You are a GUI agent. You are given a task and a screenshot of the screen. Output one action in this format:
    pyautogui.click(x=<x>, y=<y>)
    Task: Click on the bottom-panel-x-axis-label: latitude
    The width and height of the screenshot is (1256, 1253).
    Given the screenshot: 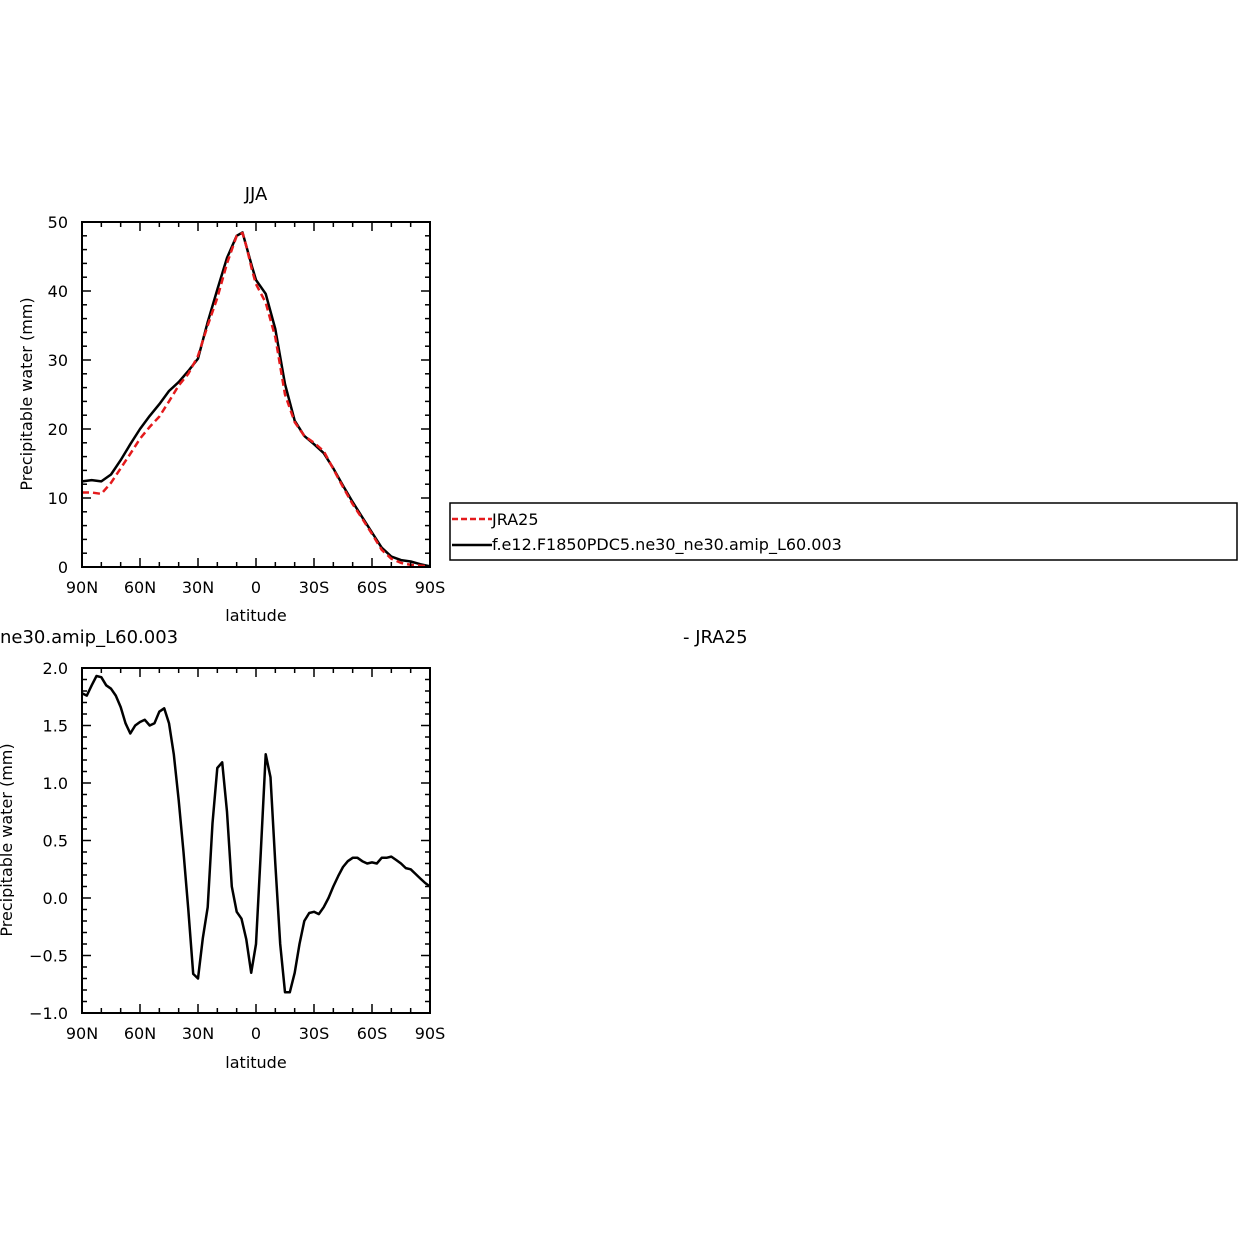 What is the action you would take?
    pyautogui.click(x=255, y=1062)
    